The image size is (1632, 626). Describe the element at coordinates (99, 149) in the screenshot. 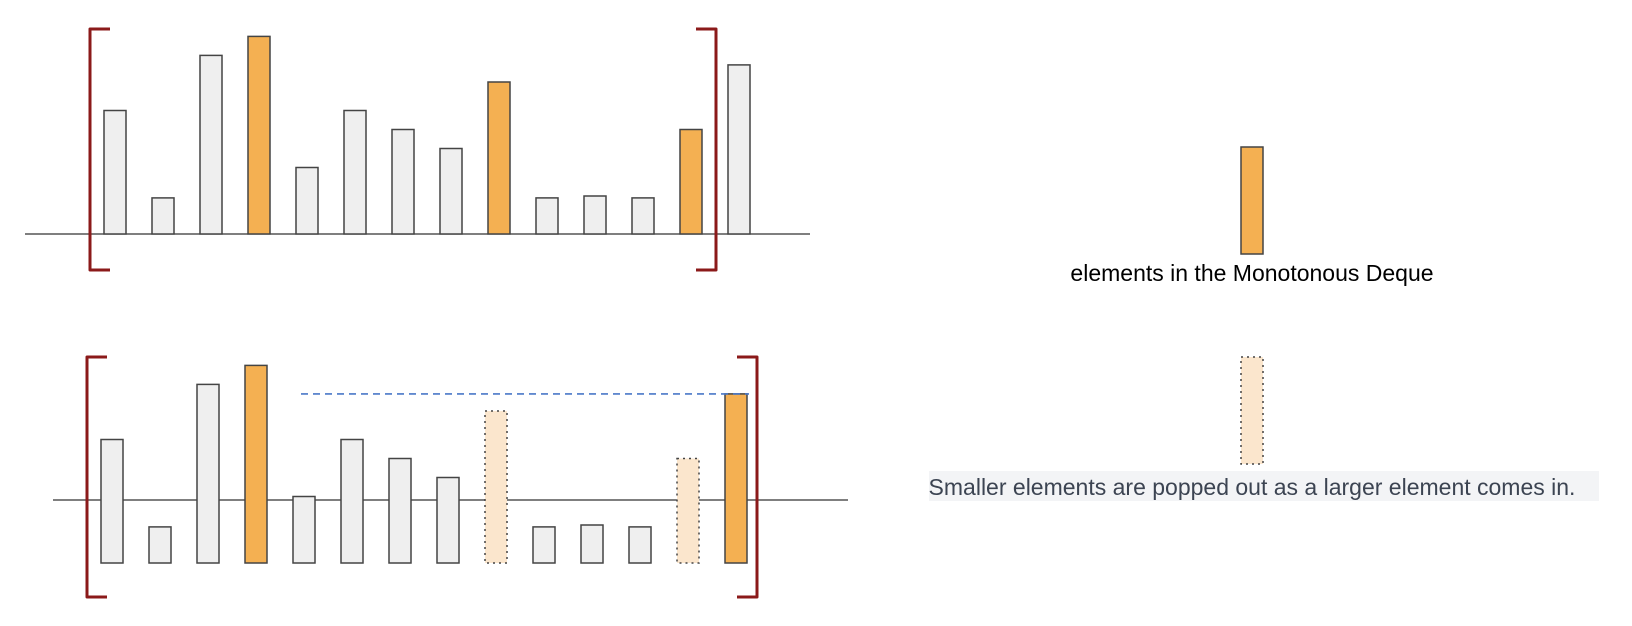

I see `top-panel-window-left-bracket` at that location.